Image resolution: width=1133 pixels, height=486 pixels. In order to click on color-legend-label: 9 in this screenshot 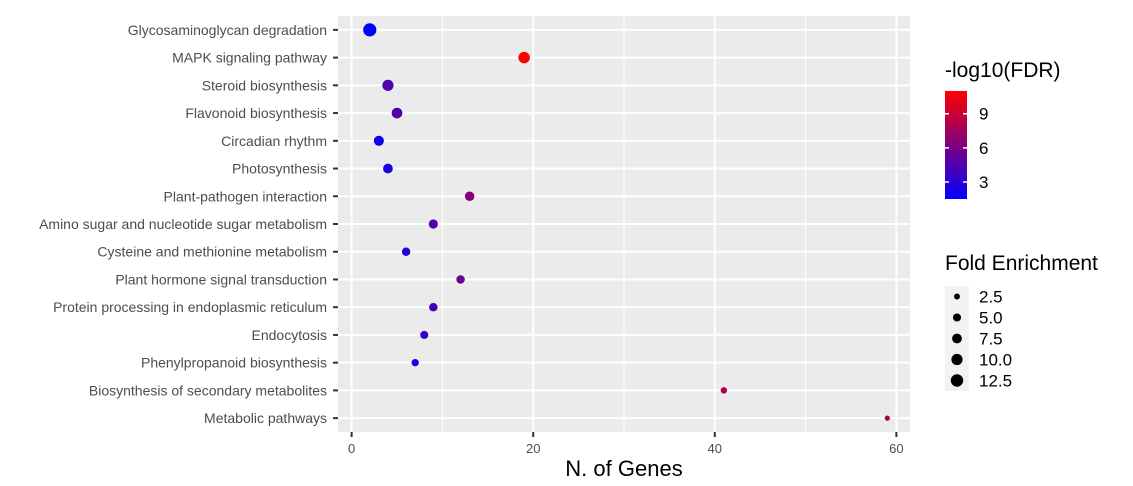, I will do `click(983, 114)`.